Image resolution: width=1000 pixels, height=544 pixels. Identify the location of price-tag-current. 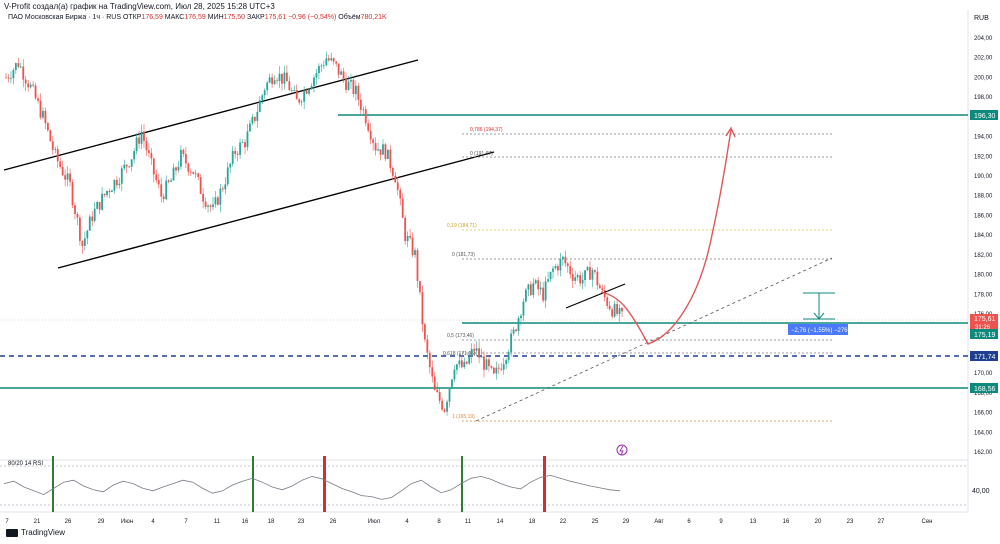
(984, 323).